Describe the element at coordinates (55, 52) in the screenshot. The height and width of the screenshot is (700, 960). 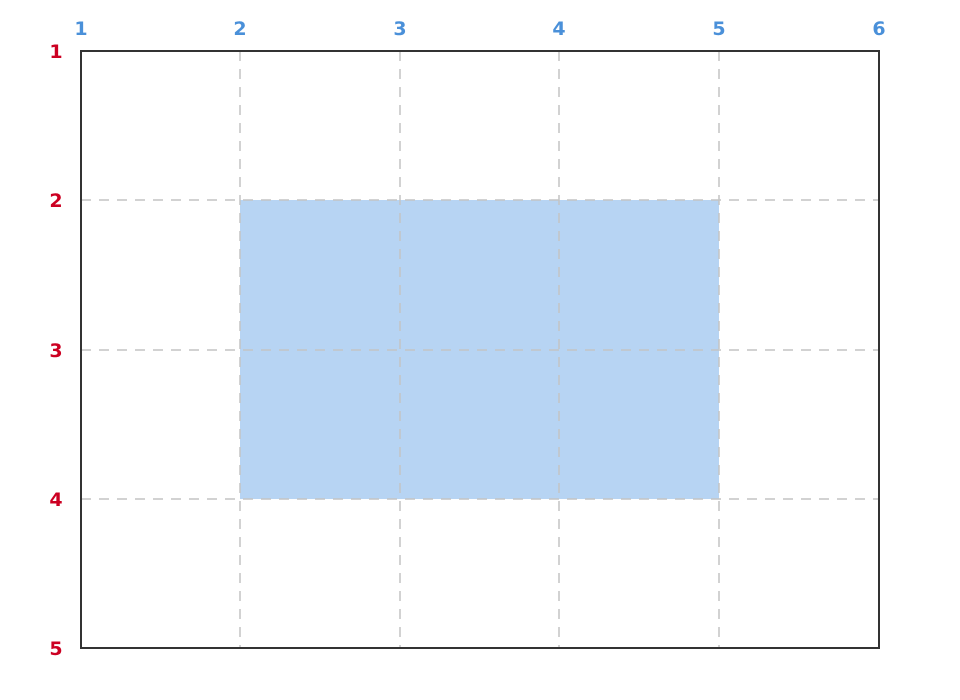
I see `row-label-1: 1` at that location.